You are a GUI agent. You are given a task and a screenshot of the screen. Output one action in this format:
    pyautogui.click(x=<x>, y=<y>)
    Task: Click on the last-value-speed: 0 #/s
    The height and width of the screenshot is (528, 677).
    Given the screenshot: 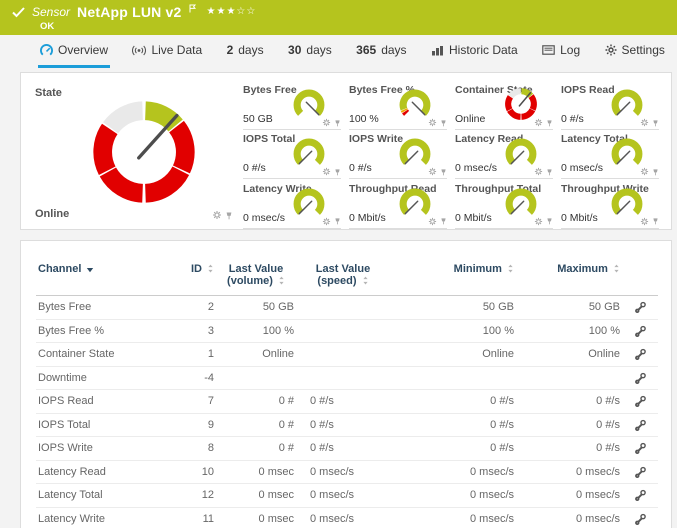 What is the action you would take?
    pyautogui.click(x=322, y=448)
    